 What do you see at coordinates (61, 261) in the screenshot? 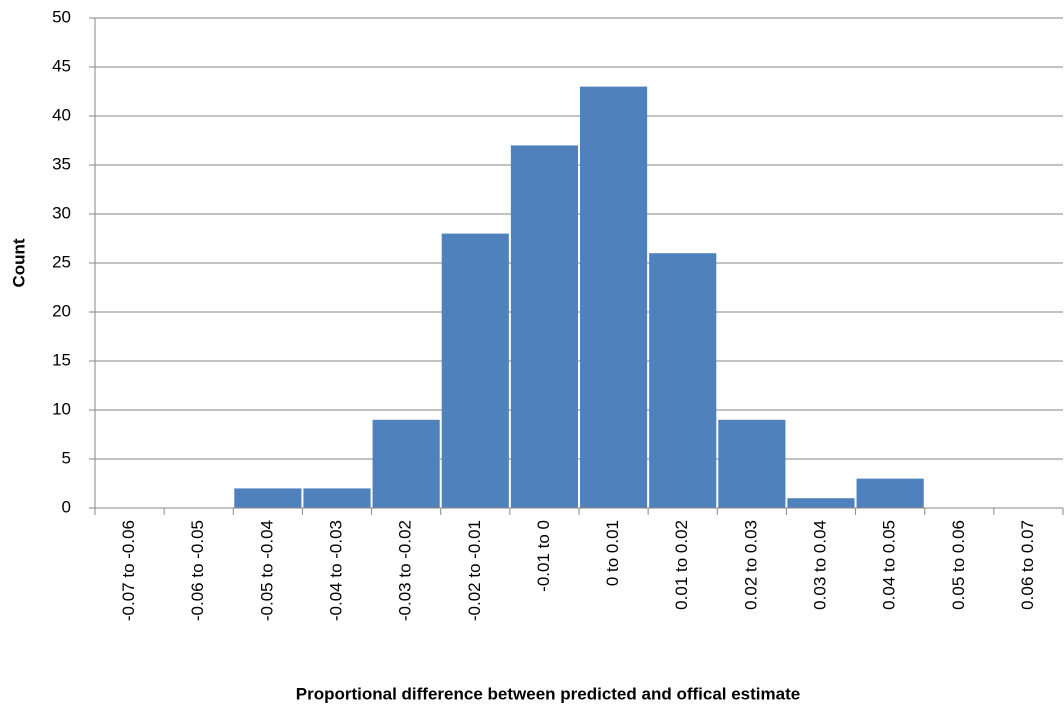
I see `y-tick-label: 25` at bounding box center [61, 261].